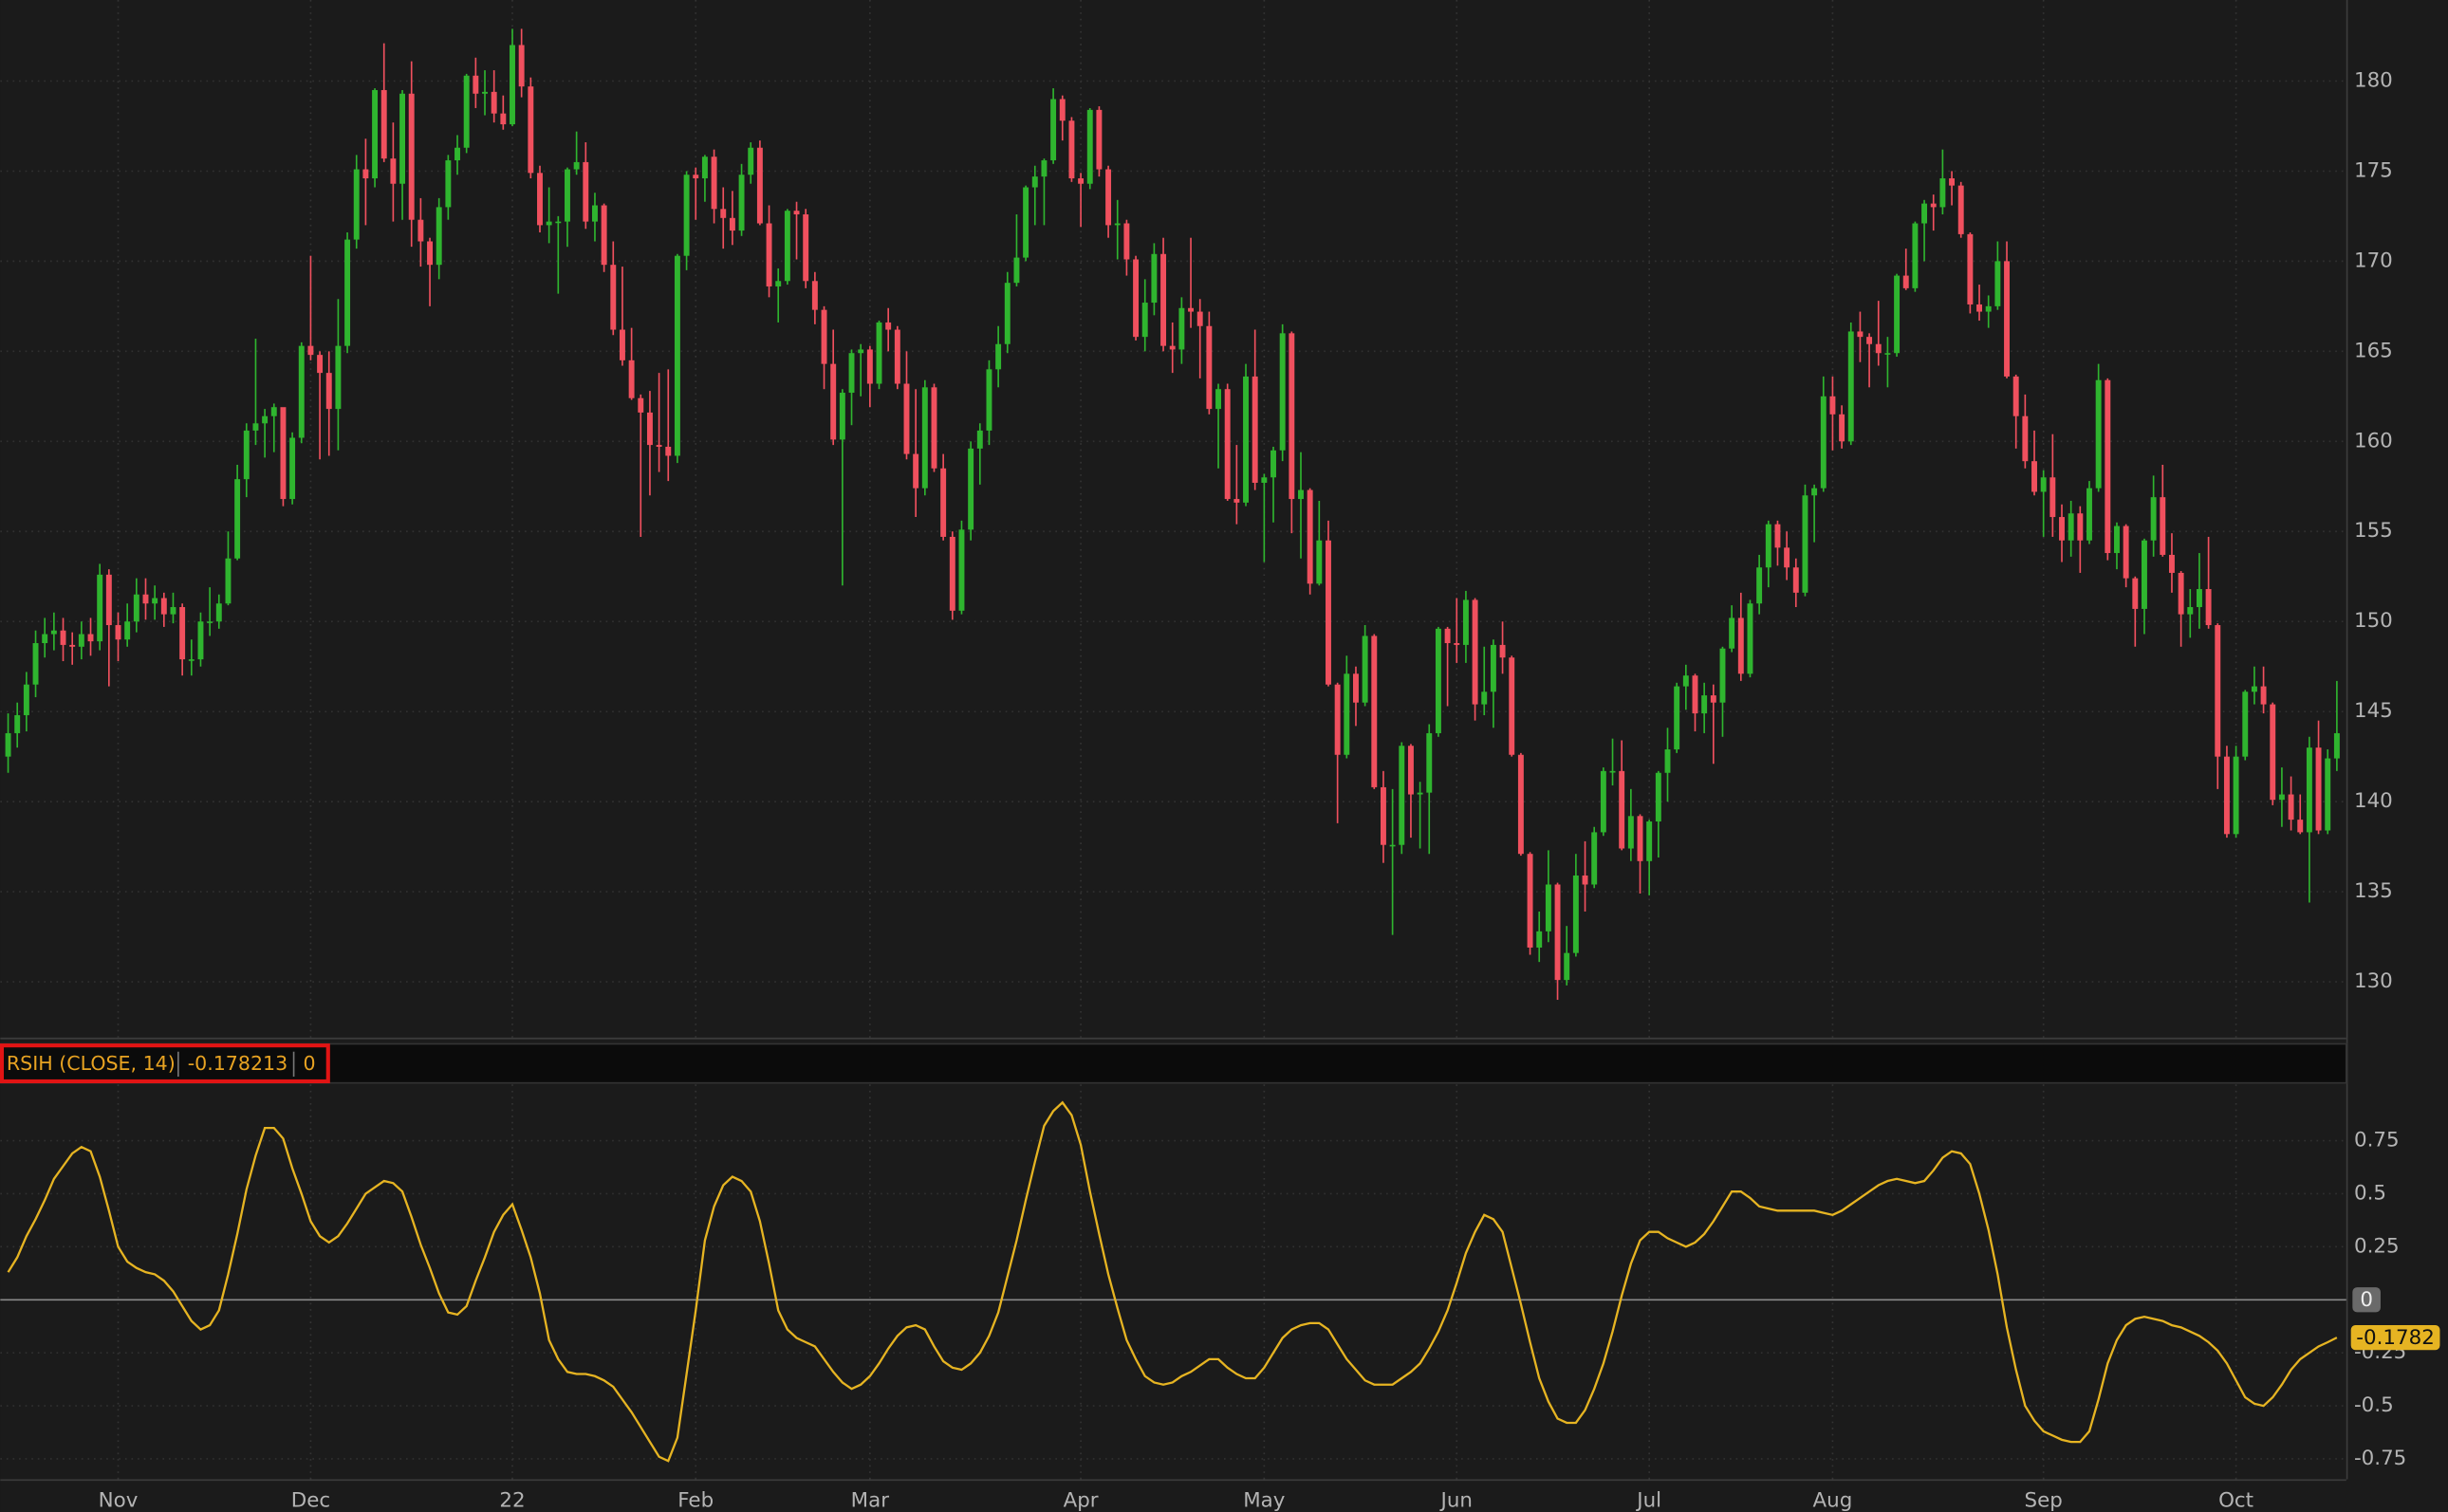 The width and height of the screenshot is (2448, 1512). I want to click on zero-badge, so click(2366, 1300).